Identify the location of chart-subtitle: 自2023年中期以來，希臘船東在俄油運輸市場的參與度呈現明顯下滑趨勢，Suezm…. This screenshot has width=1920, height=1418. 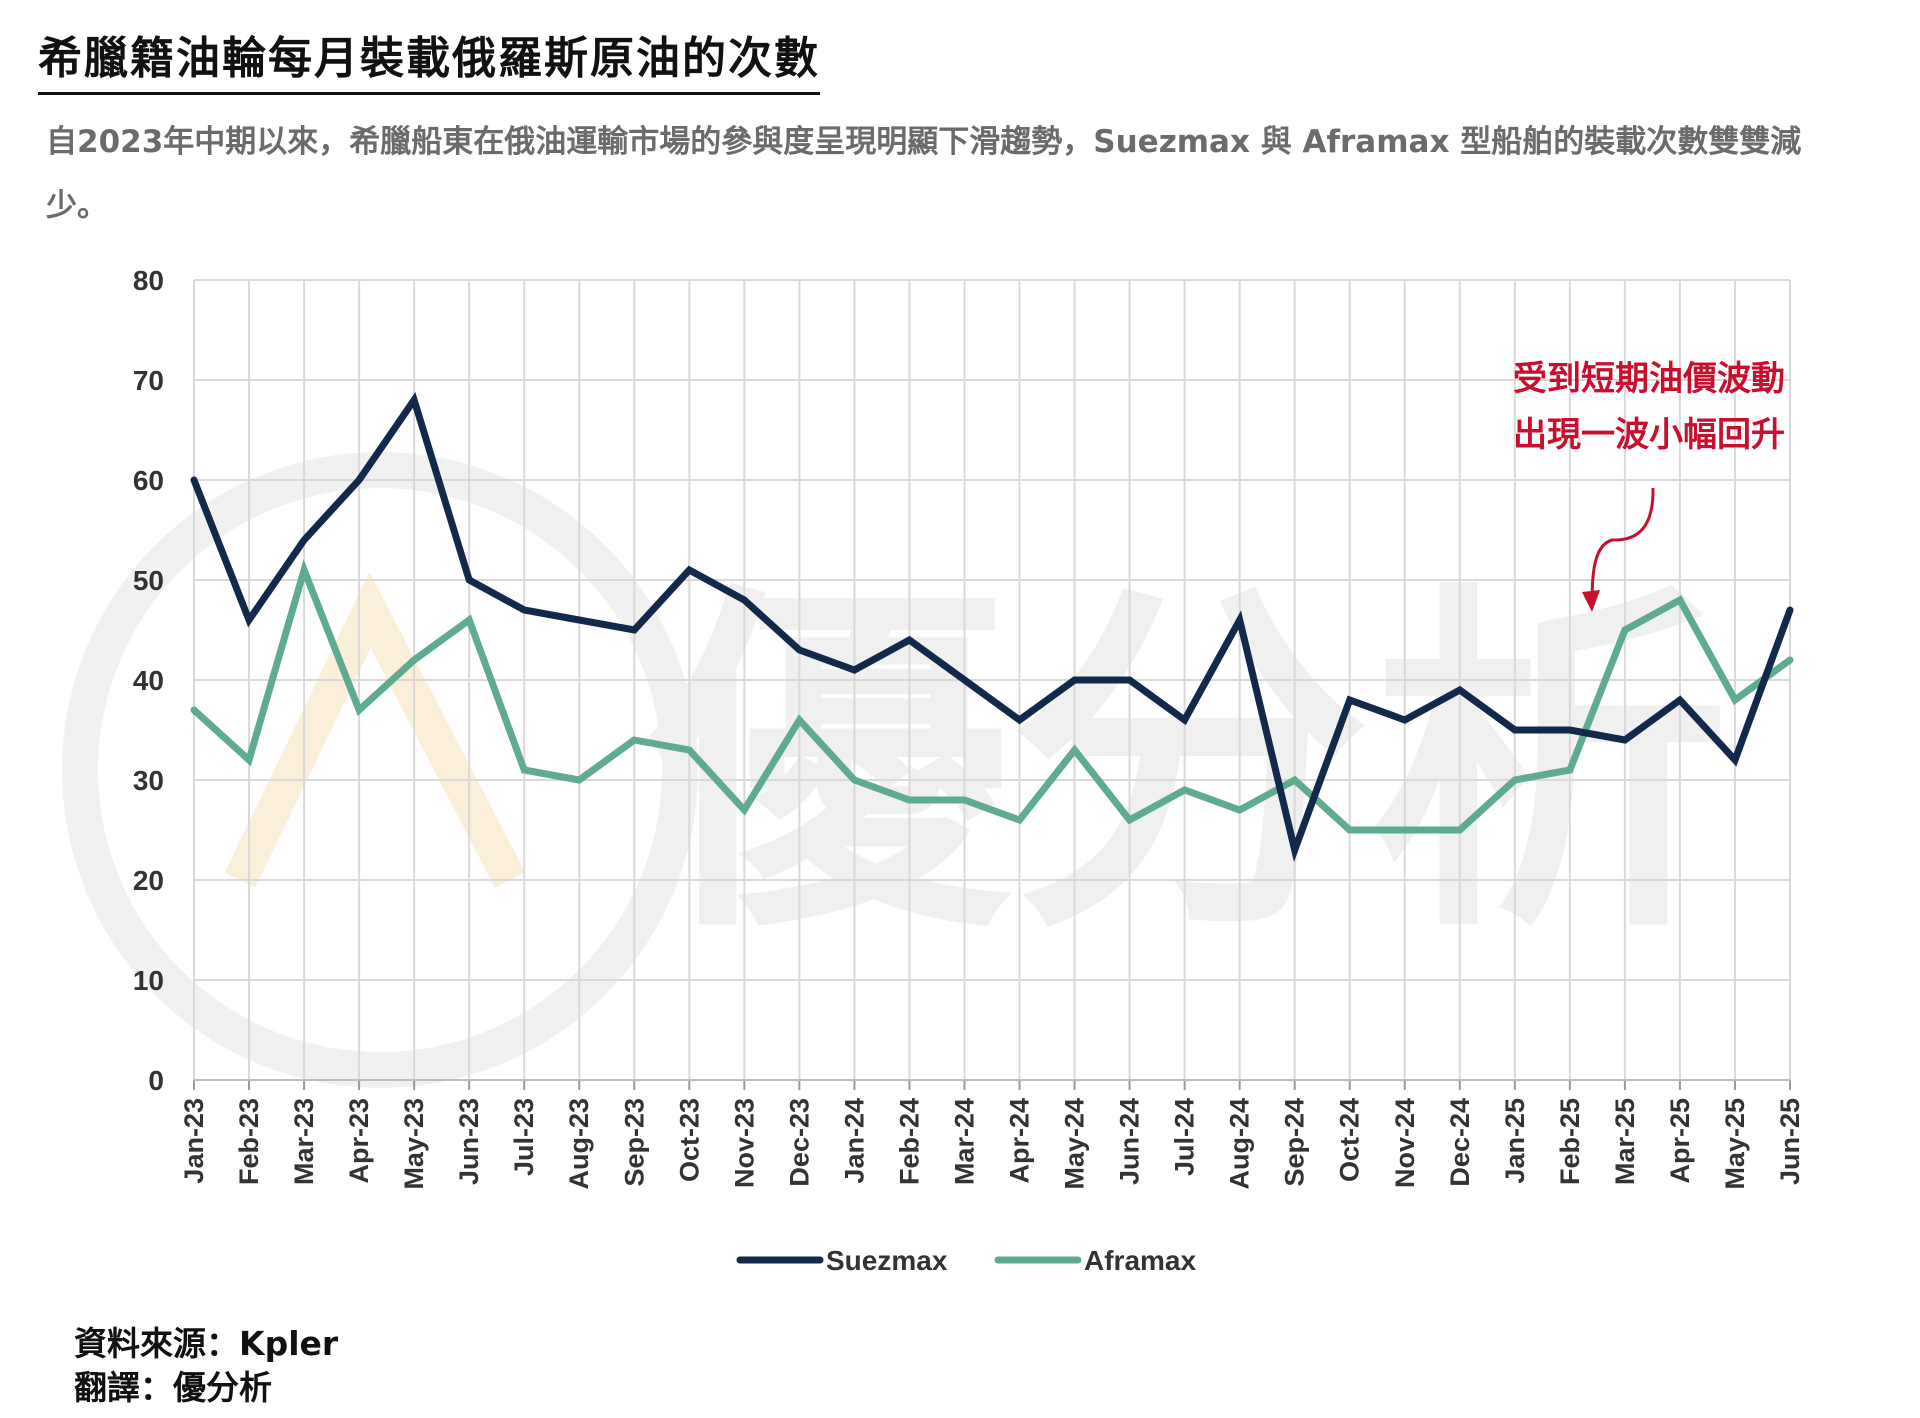
(924, 174).